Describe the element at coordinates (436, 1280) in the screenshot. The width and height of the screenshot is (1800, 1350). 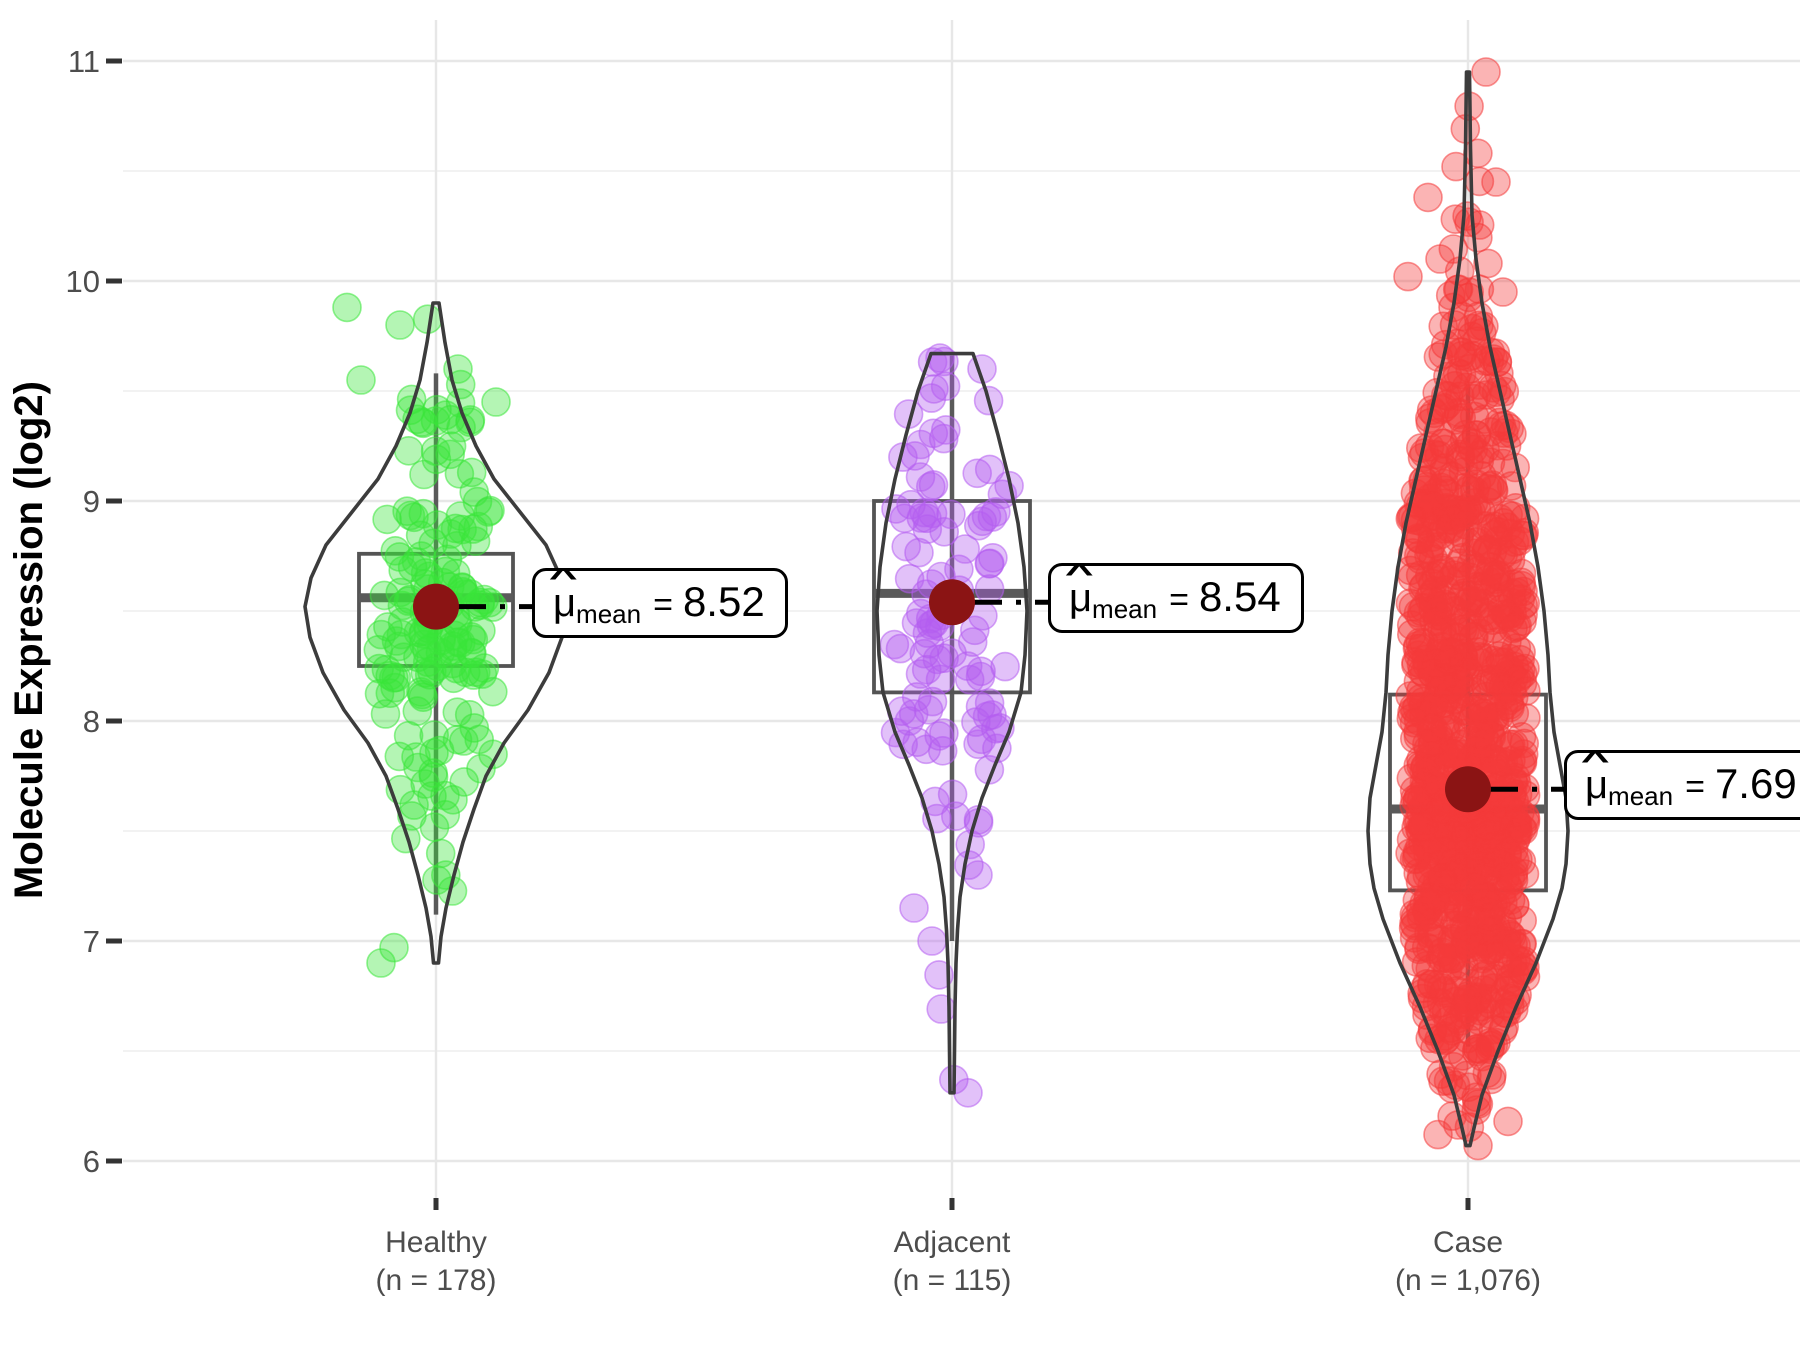
I see `x-group-n-label: (n = 178)` at that location.